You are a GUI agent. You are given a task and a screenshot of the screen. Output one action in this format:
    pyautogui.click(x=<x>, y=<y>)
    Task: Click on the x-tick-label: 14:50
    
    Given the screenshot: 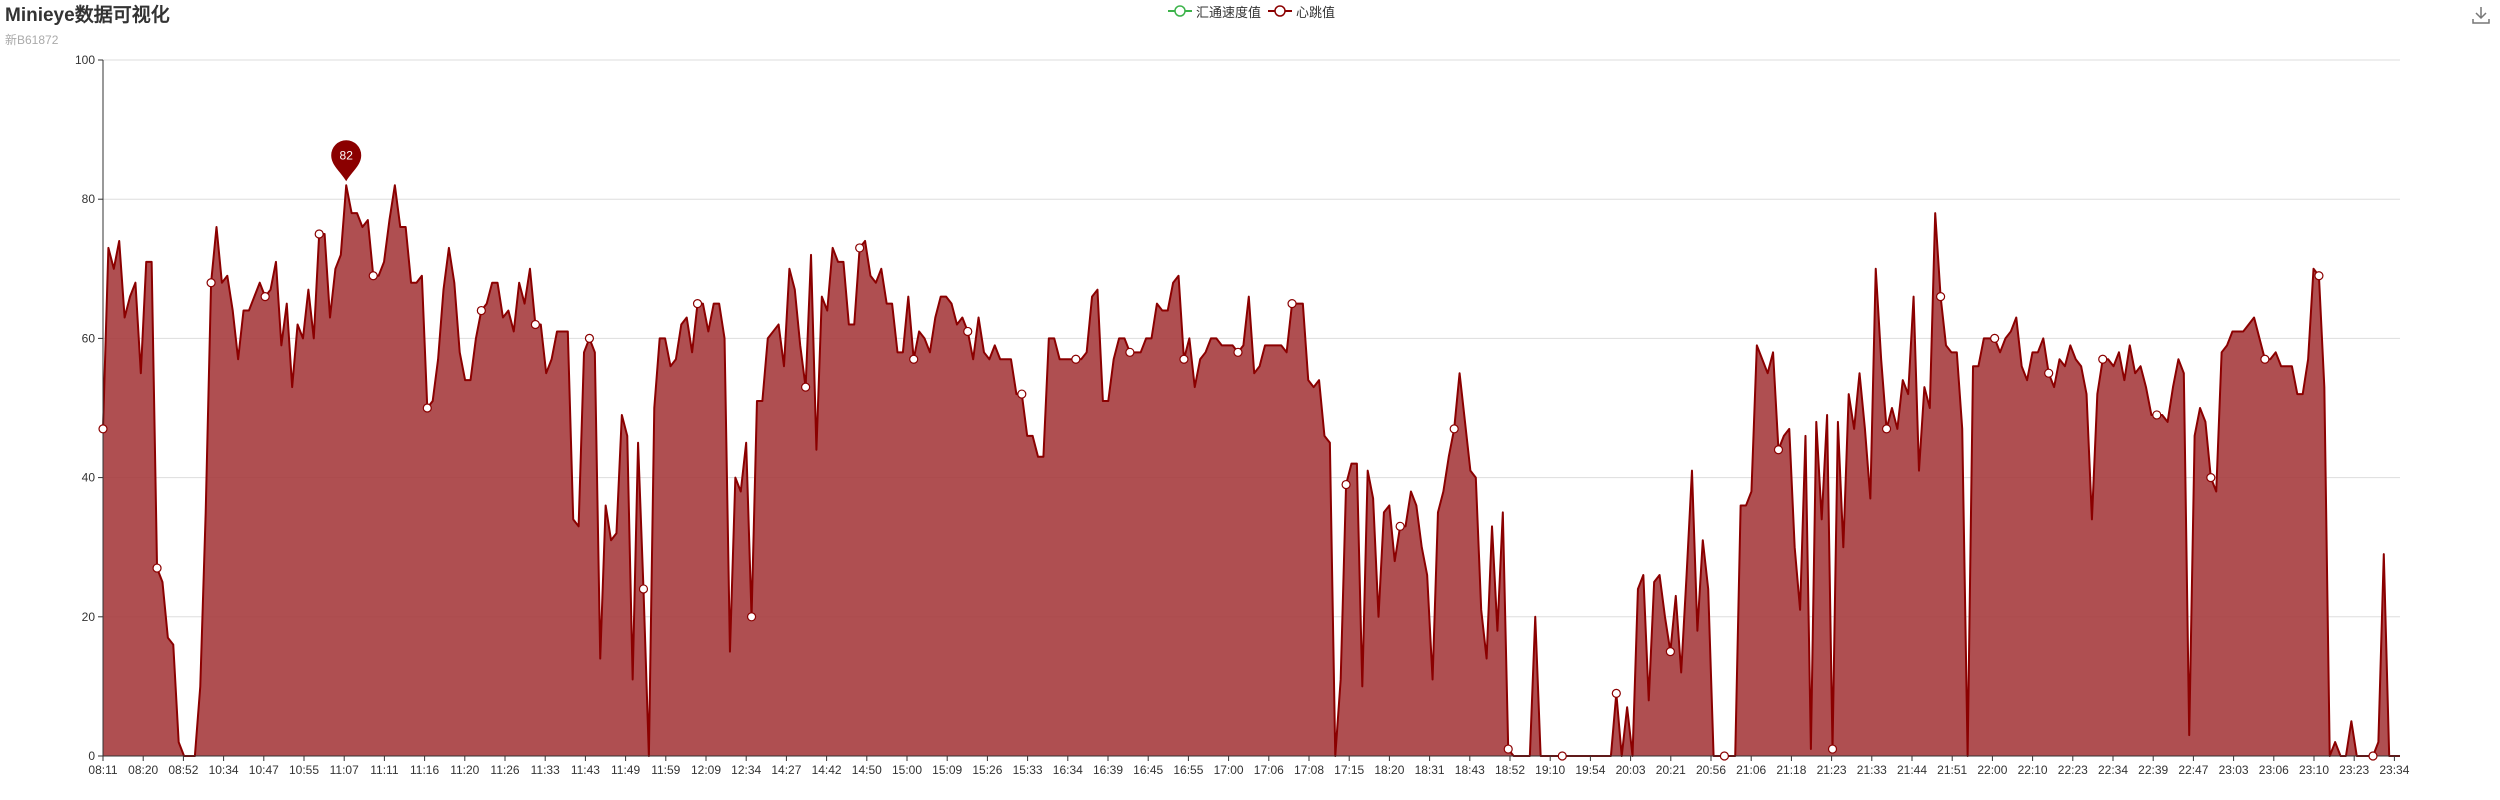 What is the action you would take?
    pyautogui.click(x=867, y=770)
    